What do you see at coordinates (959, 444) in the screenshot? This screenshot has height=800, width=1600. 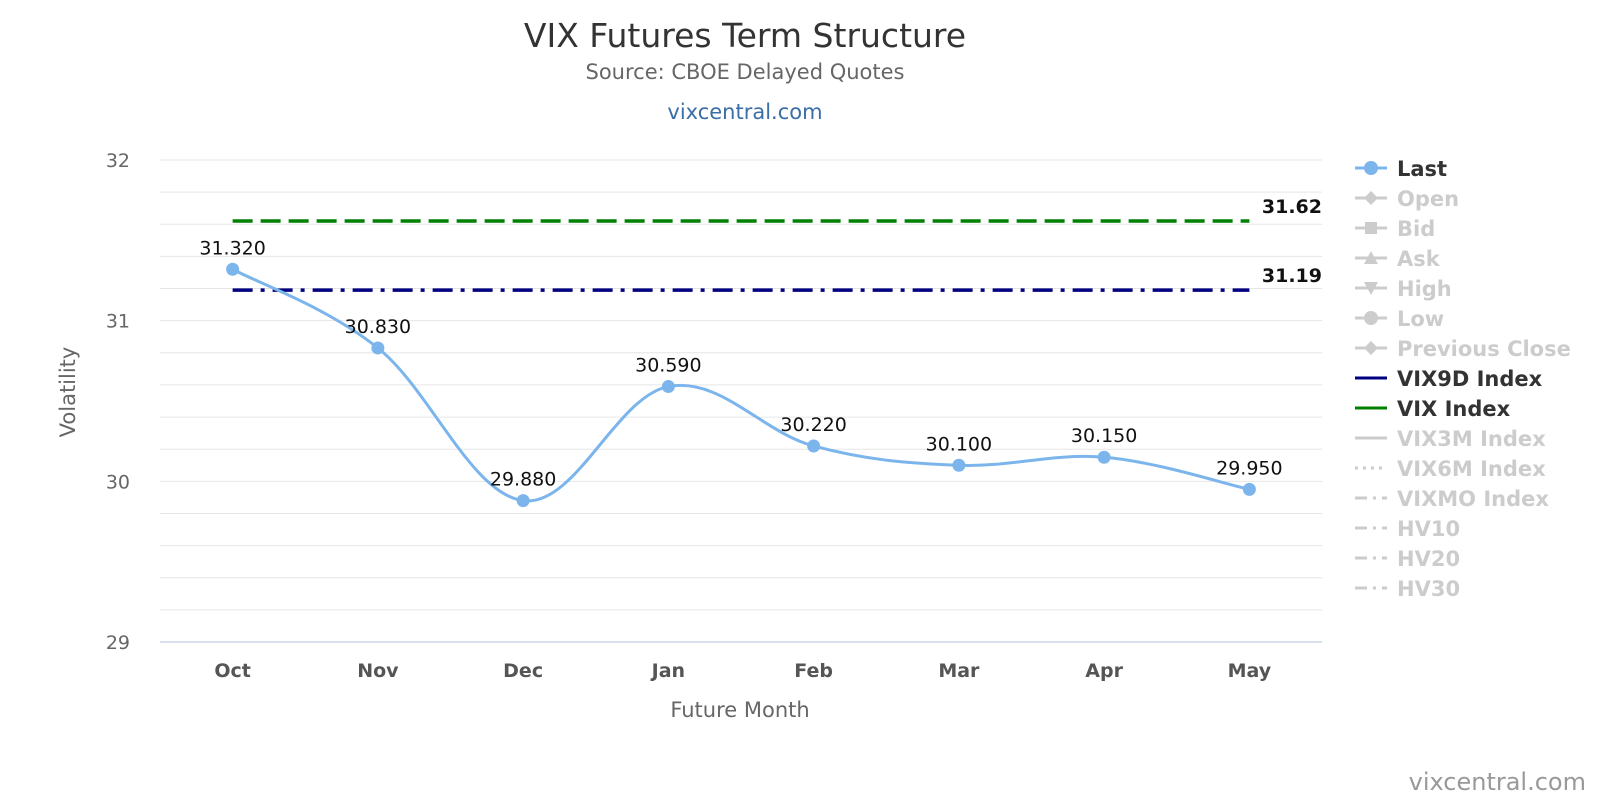 I see `data-label: 30.100` at bounding box center [959, 444].